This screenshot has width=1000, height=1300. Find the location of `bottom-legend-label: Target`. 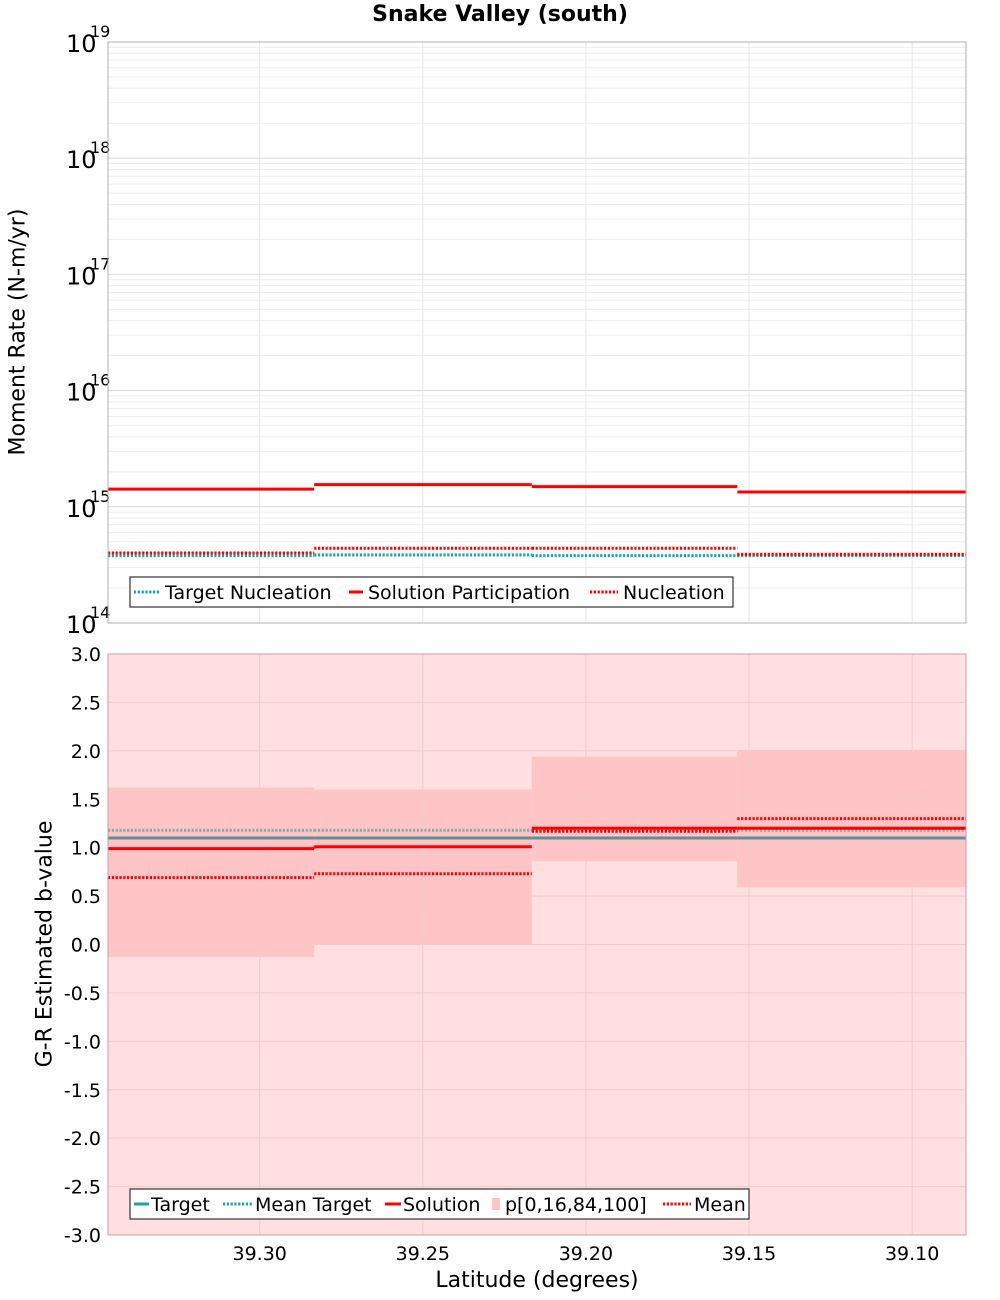

bottom-legend-label: Target is located at coordinates (180, 1205).